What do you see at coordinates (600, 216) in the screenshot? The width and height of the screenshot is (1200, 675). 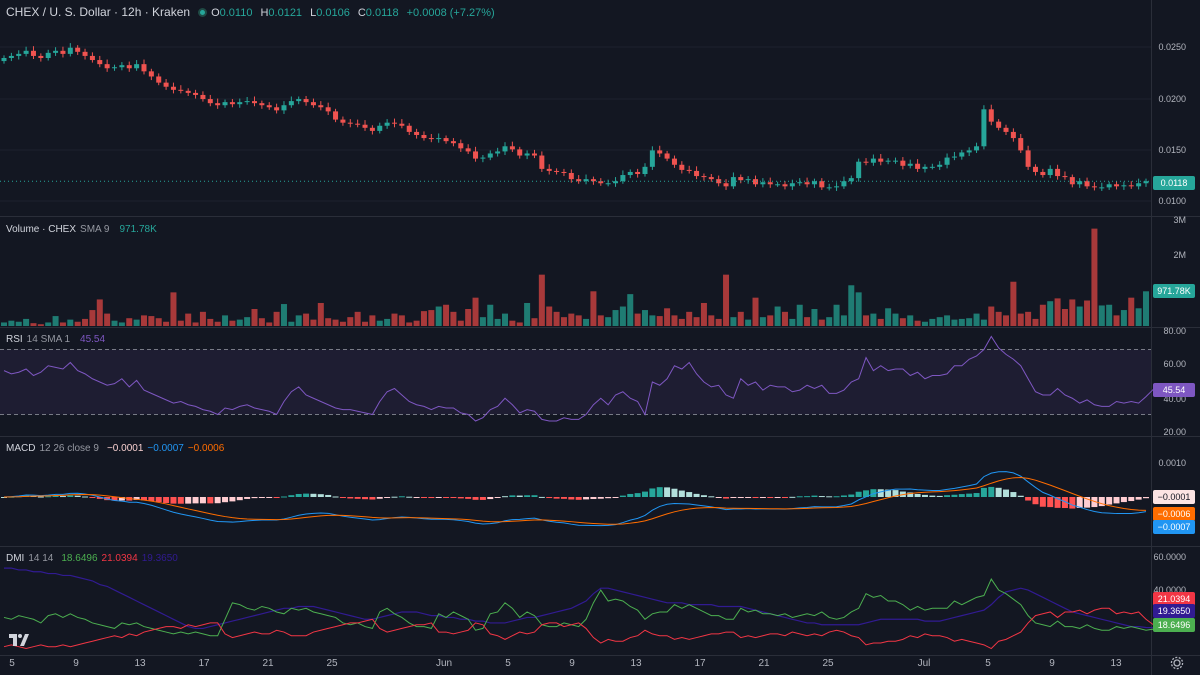 I see `separator-volume` at bounding box center [600, 216].